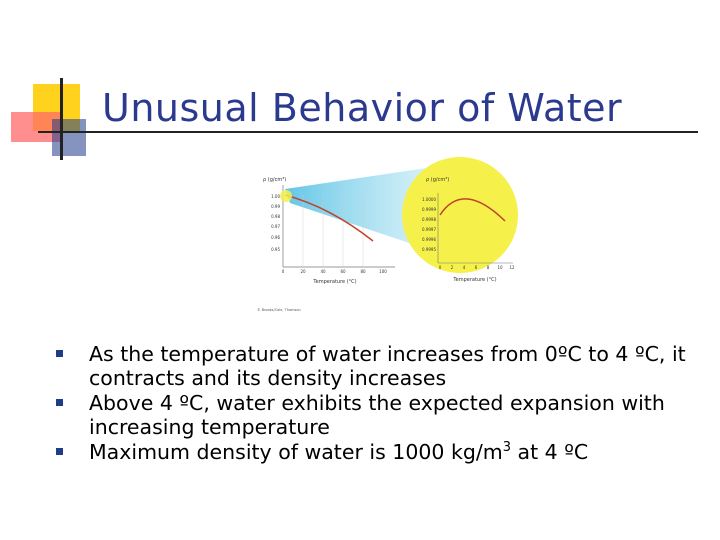 This screenshot has height=540, width=720. I want to click on title-underline, so click(368, 132).